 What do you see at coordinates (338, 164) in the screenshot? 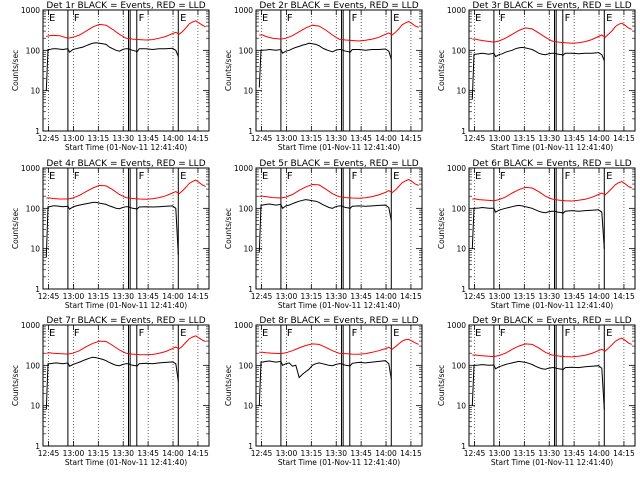
I see `panel-title: Det 5r BLACK = Events, RED = LLD` at bounding box center [338, 164].